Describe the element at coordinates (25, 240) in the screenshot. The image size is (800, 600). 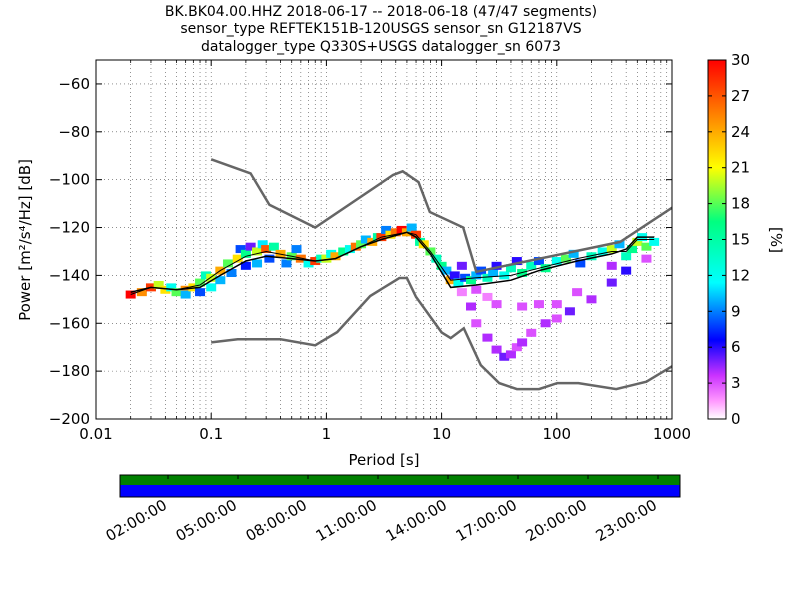
I see `y-axis-label: Power [m²/s⁴/Hz] [dB]` at that location.